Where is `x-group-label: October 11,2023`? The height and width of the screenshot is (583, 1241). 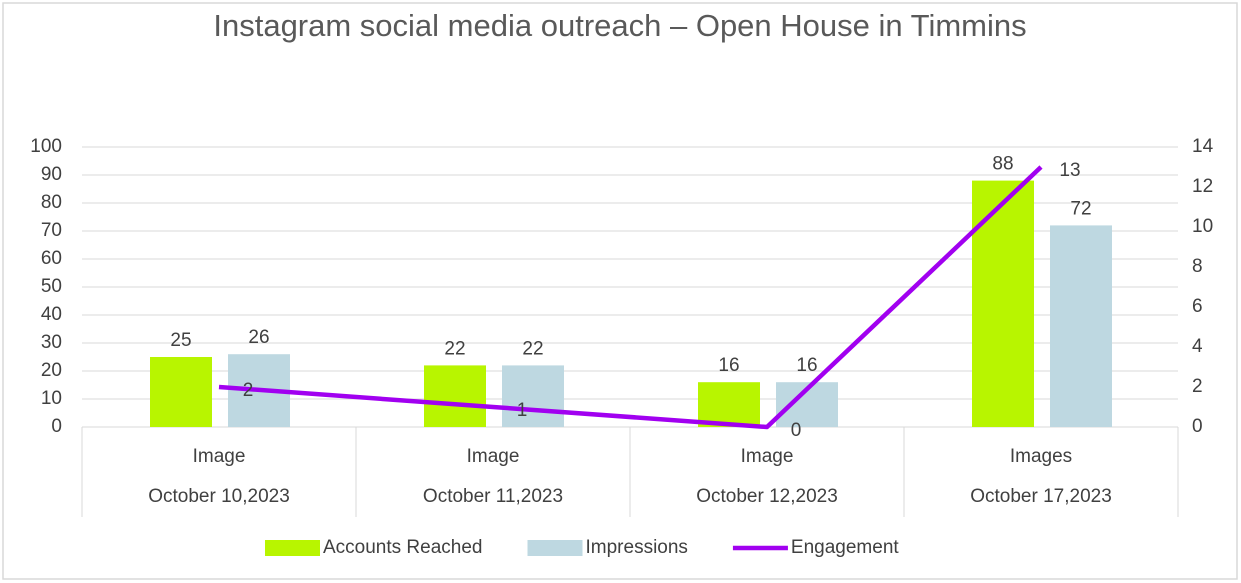
x-group-label: October 11,2023 is located at coordinates (493, 496).